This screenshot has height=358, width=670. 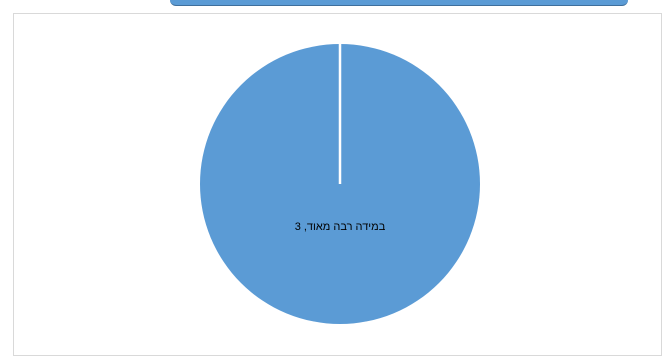 What do you see at coordinates (340, 227) in the screenshot?
I see `data-label: במידה רבה מאוד, 3` at bounding box center [340, 227].